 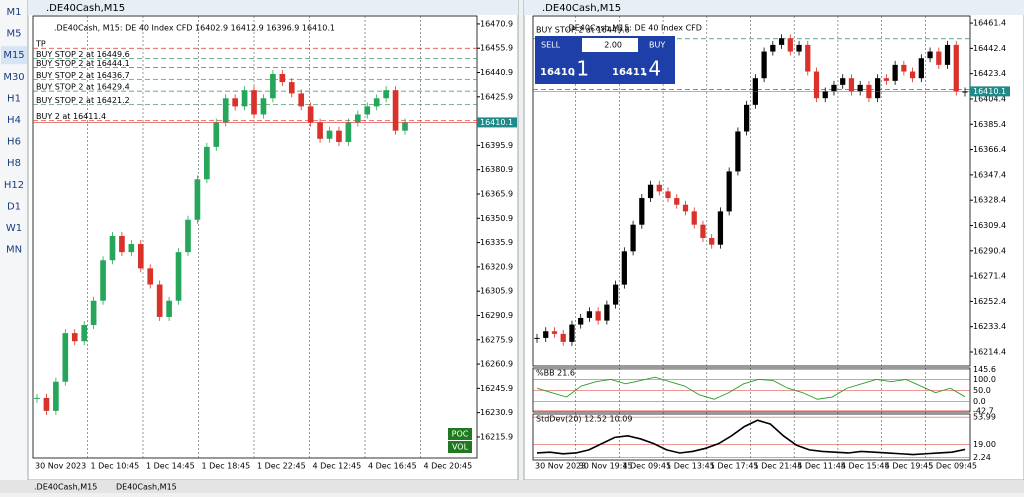 I want to click on timeframe-button: W1, so click(x=14, y=228).